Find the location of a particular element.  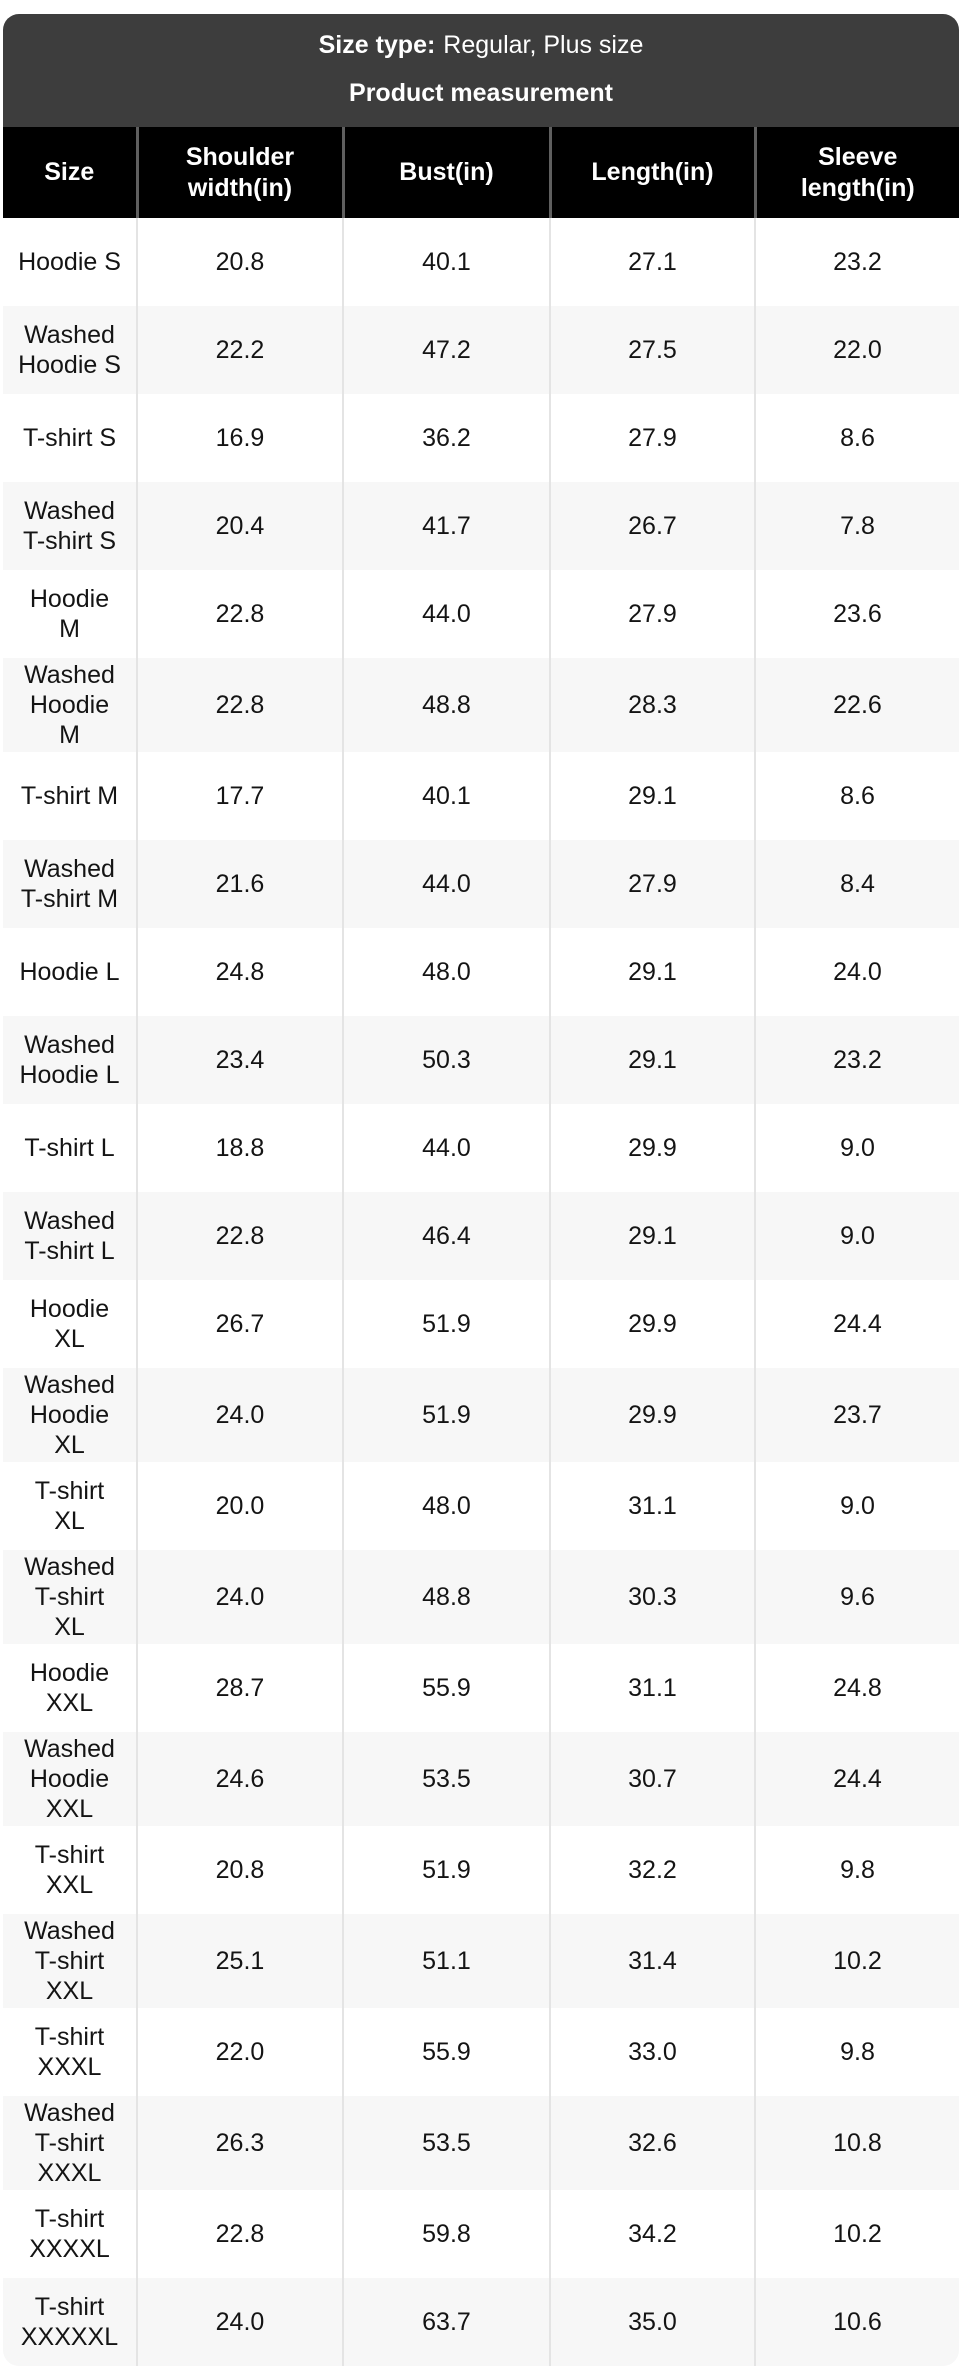

table-row: Hoodie S 20.8 40.1 27.1 23.2 is located at coordinates (481, 262).